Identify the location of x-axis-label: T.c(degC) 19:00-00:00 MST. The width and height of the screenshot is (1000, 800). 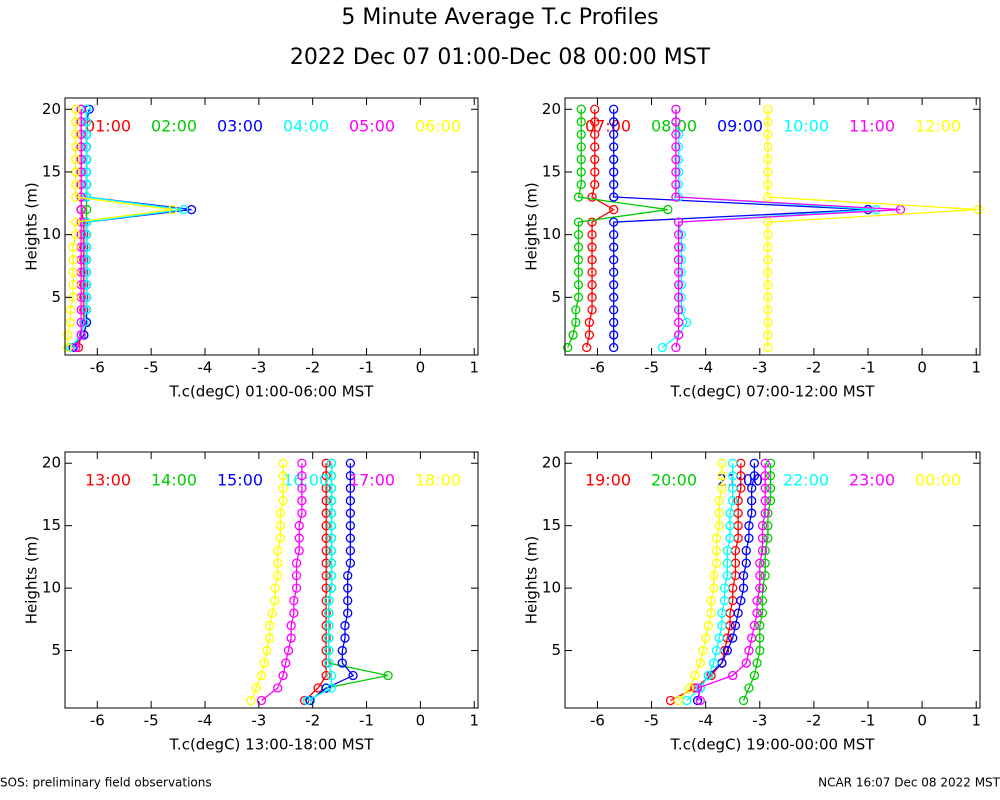
(773, 745).